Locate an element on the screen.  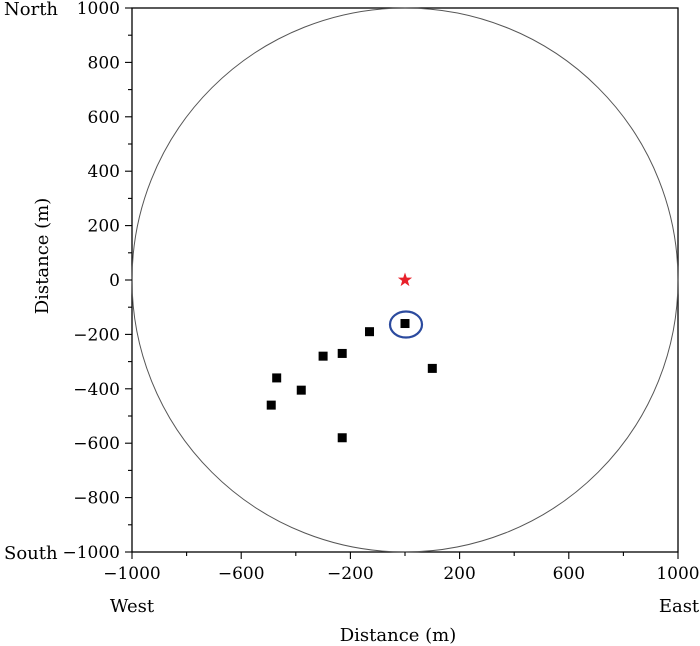
x-tick-label: −1000 is located at coordinates (132, 574).